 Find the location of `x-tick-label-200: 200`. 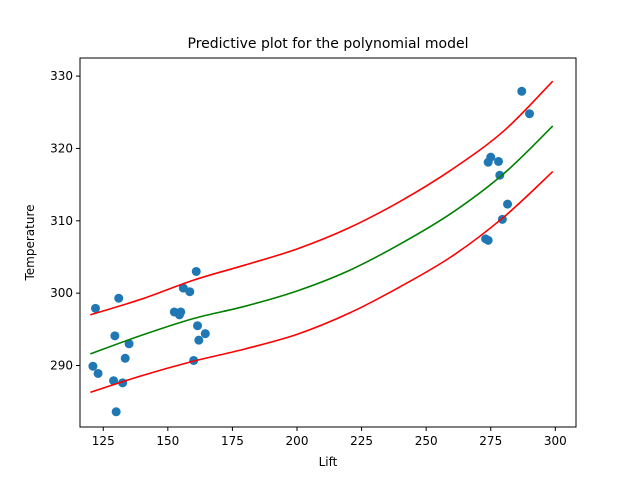

x-tick-label-200: 200 is located at coordinates (297, 441).